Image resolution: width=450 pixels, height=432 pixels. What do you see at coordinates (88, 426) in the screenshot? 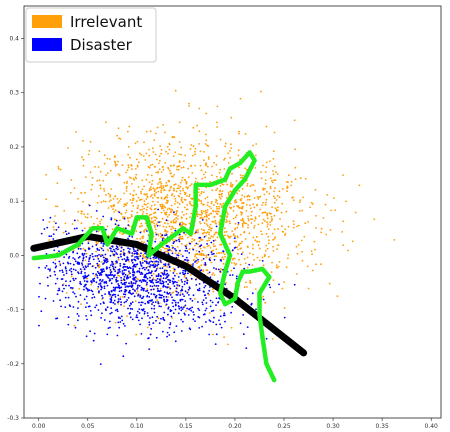
I see `x-tick-label: 0.05` at bounding box center [88, 426].